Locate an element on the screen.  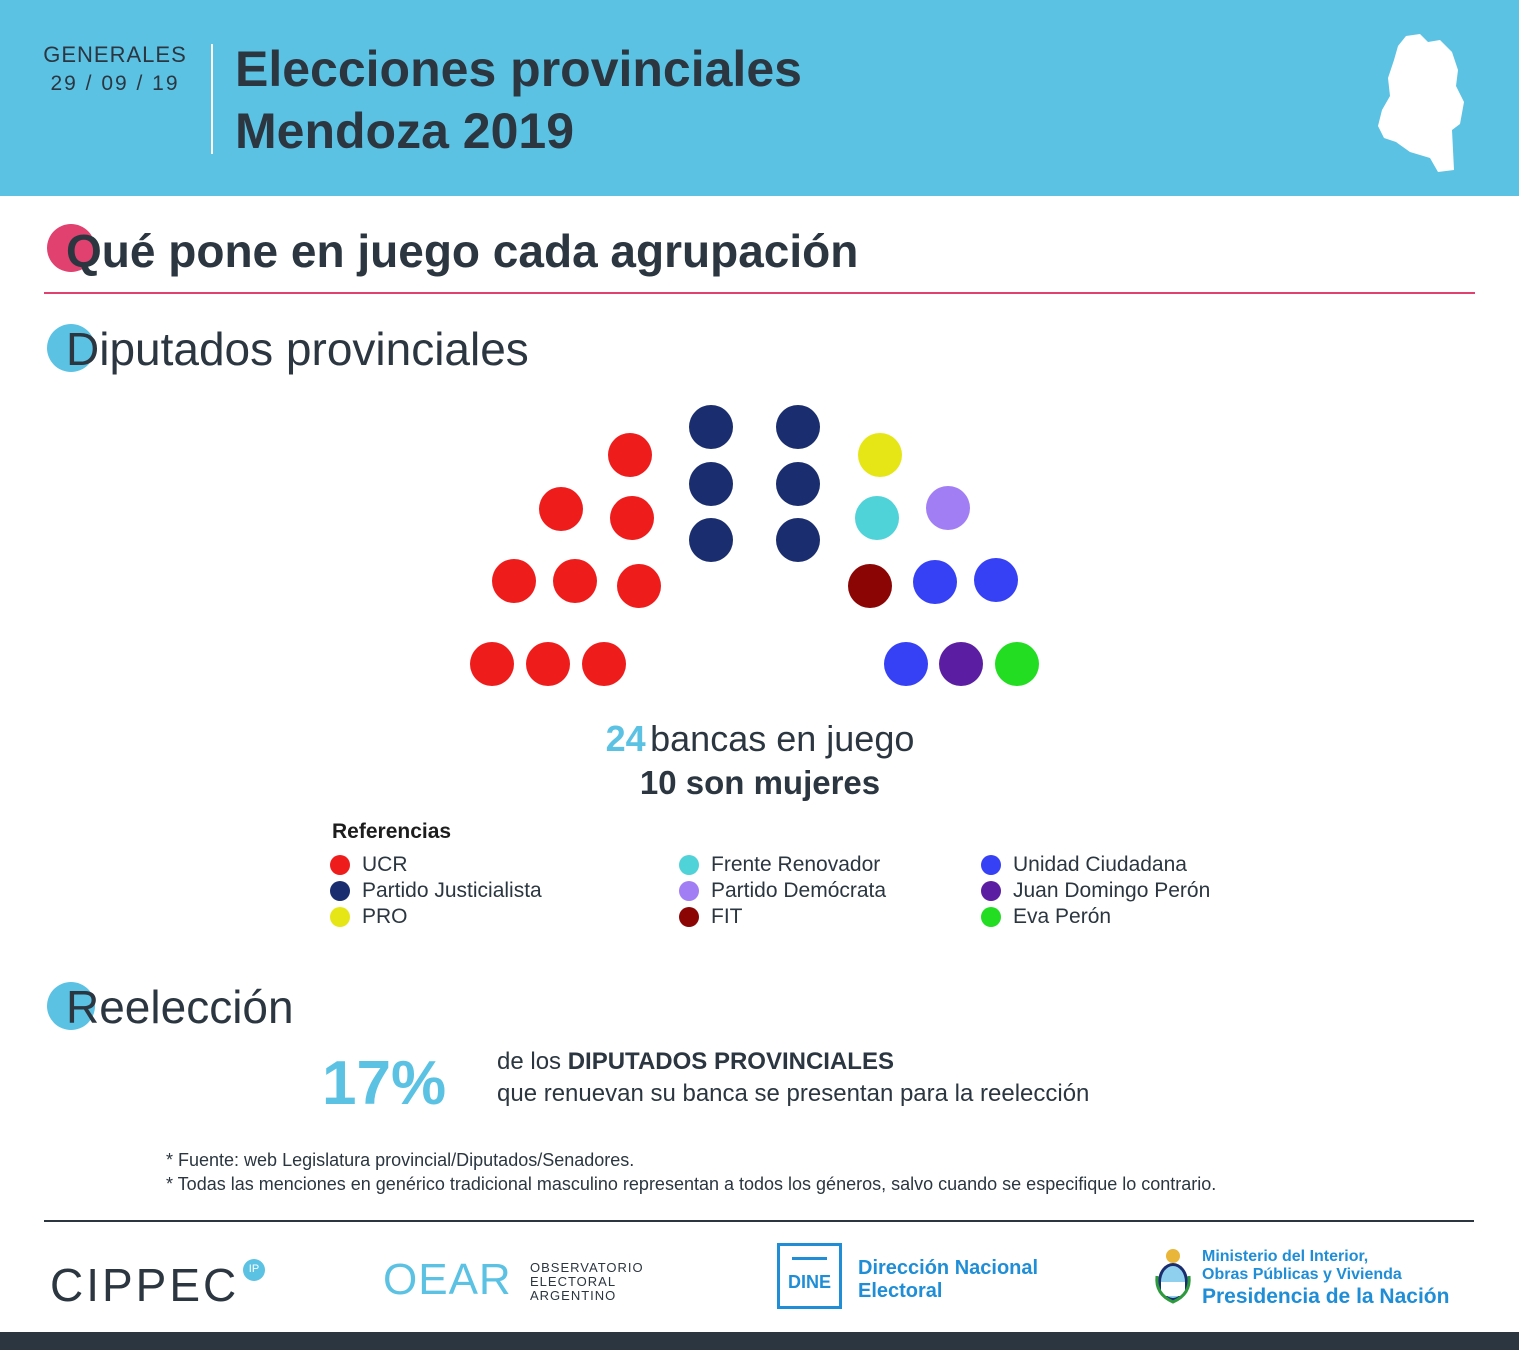
mendoza-map-icon is located at coordinates (1421, 103).